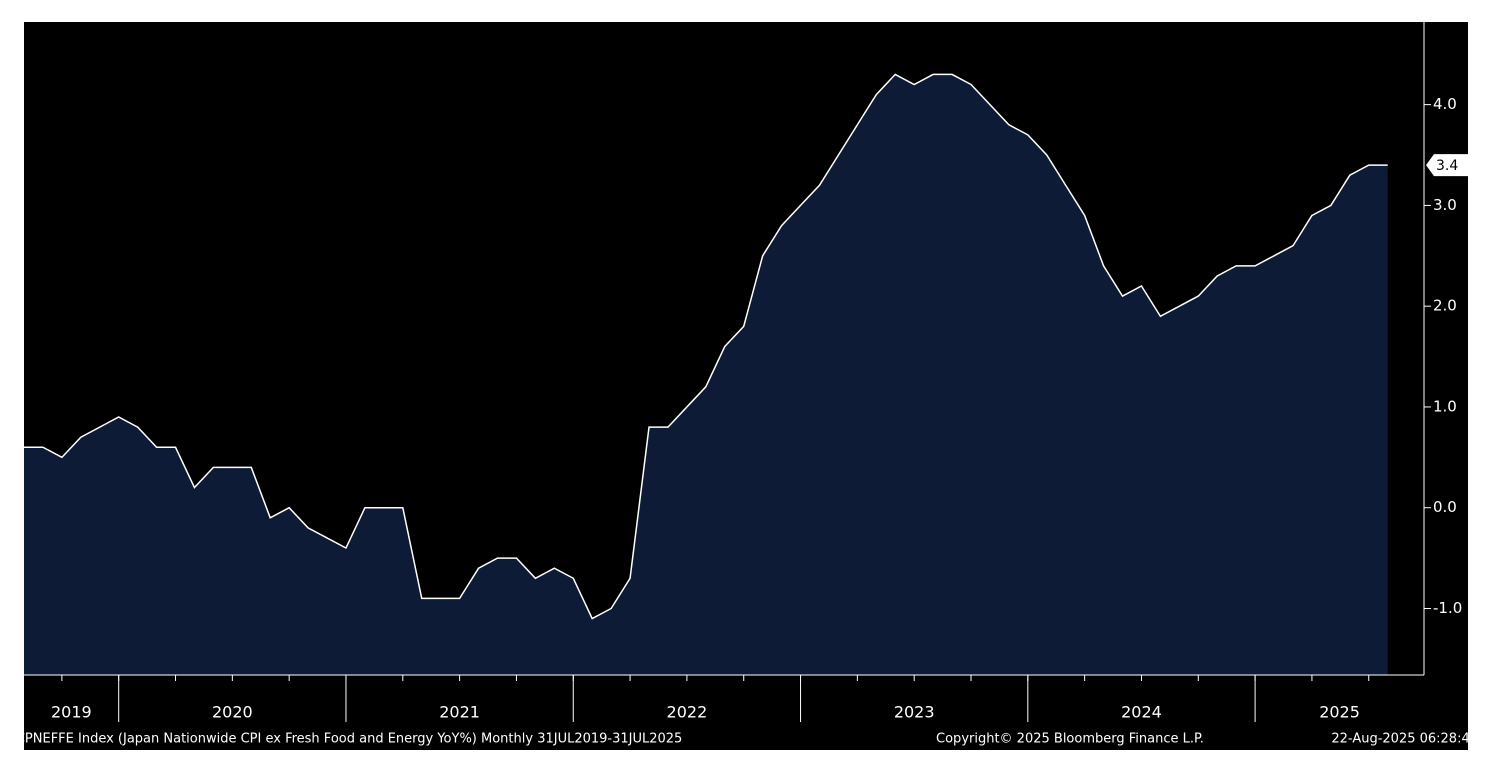  Describe the element at coordinates (1445, 104) in the screenshot. I see `y-tick-label: 4.0` at that location.